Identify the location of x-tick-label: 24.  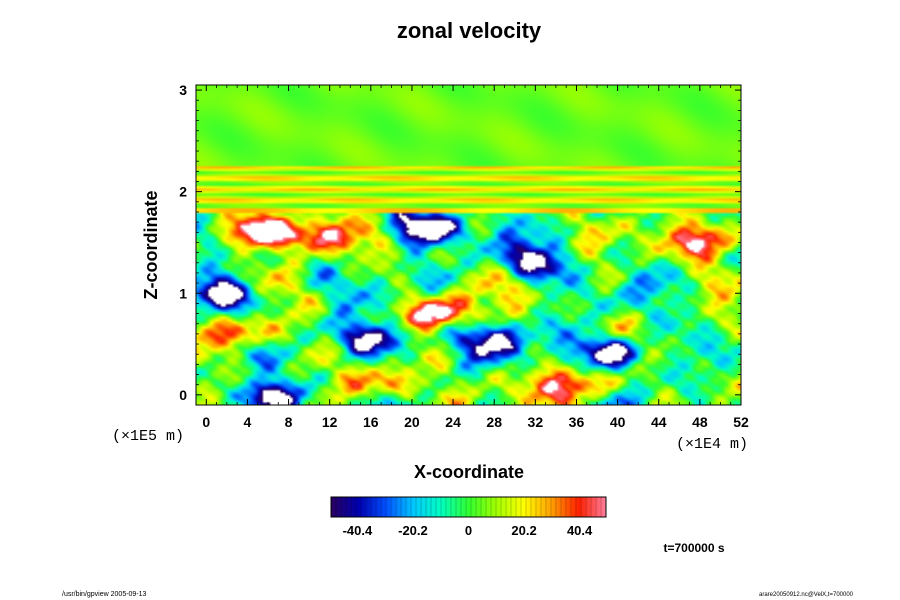
(453, 422).